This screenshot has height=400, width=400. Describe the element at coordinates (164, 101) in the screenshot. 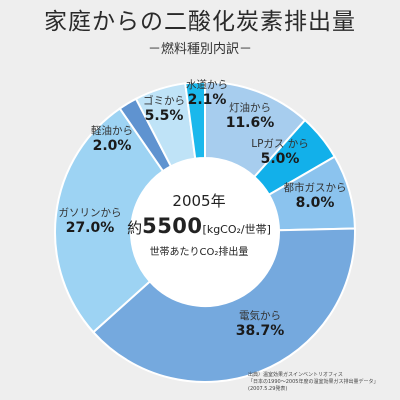

I see `slice-name: ゴミから` at that location.